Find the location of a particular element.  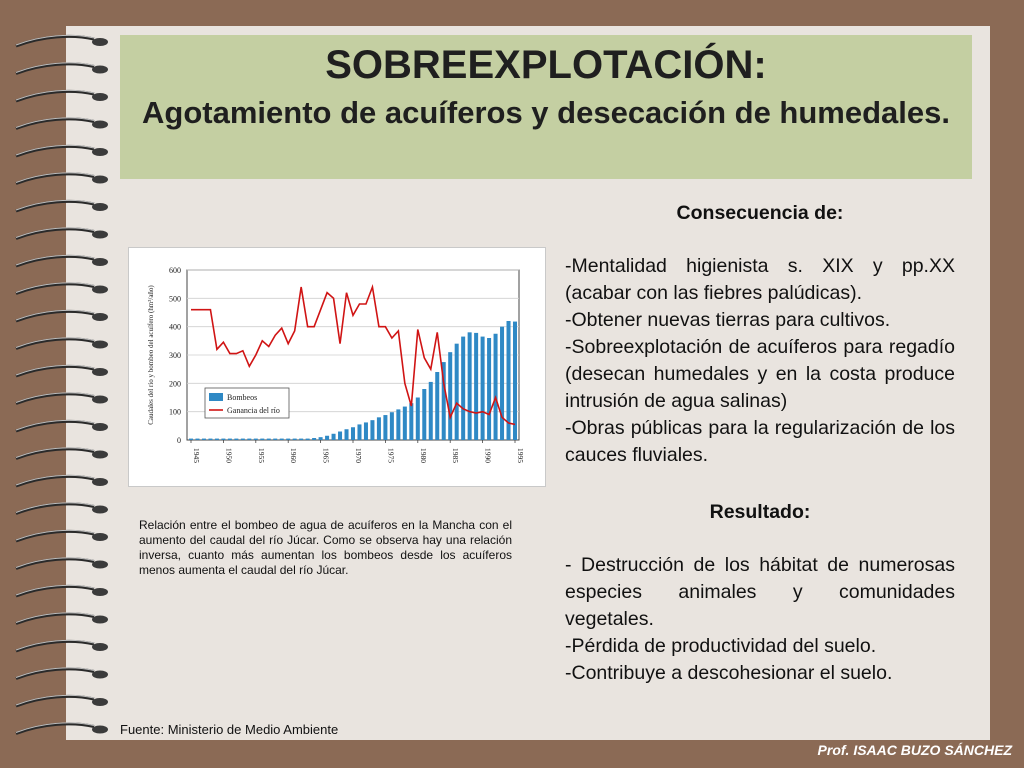

resultado-heading: Resultado: is located at coordinates (760, 512).